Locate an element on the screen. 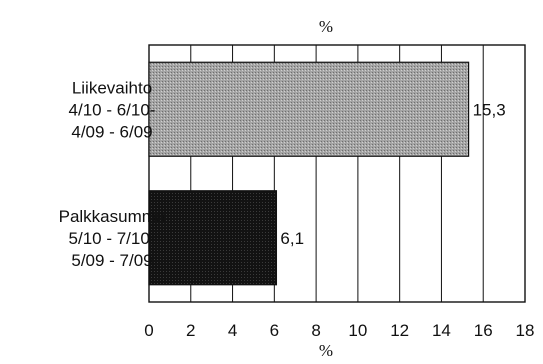  chart-title: % is located at coordinates (326, 26).